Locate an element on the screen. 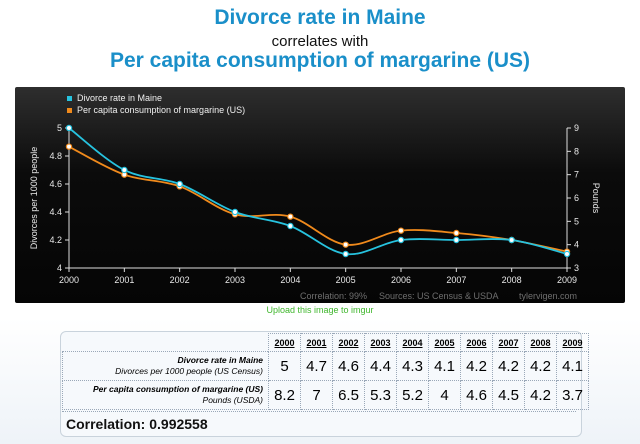  year-header: 2008 is located at coordinates (540, 342).